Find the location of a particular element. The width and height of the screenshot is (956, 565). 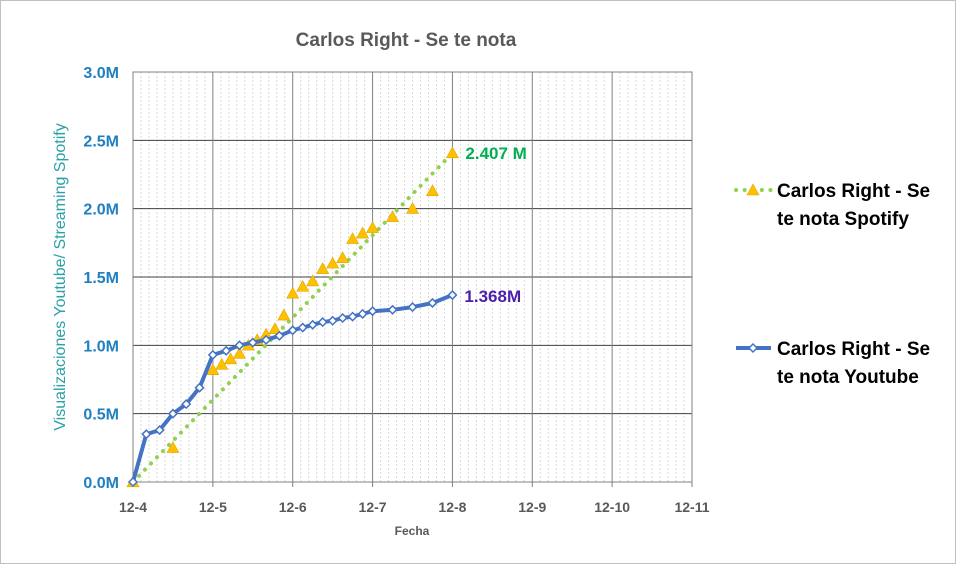

x-tick-label: 12-4 is located at coordinates (133, 507).